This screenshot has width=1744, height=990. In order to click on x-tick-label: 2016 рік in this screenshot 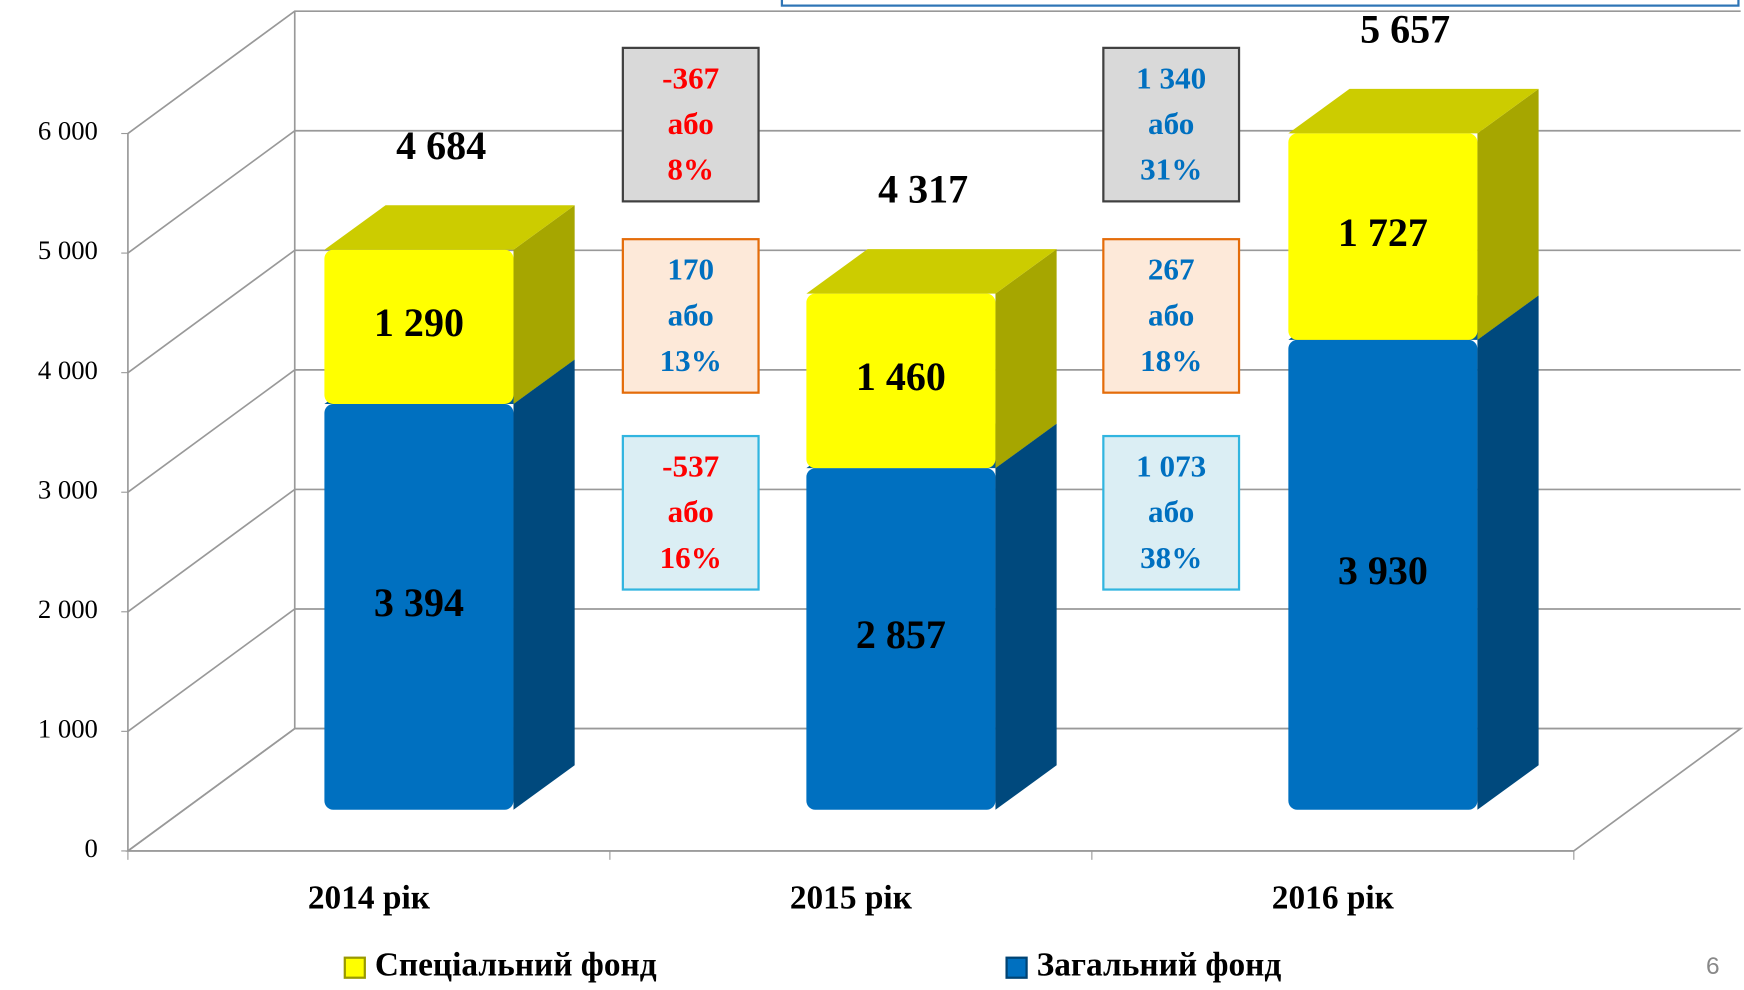, I will do `click(1333, 898)`.